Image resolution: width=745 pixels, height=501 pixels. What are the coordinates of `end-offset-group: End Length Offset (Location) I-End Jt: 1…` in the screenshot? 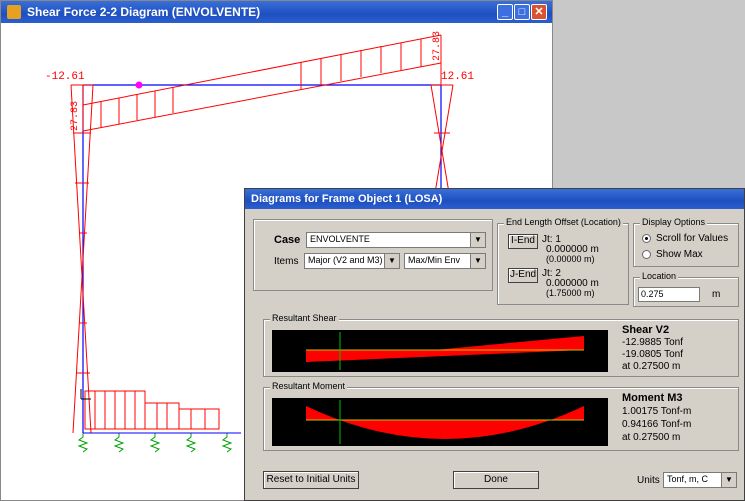 It's located at (563, 264).